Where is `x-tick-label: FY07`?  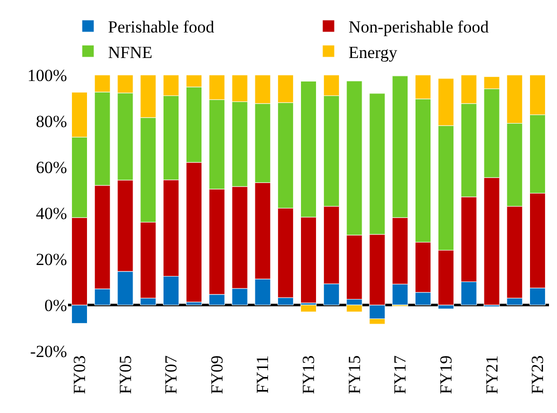
x-tick-label: FY07 is located at coordinates (171, 374).